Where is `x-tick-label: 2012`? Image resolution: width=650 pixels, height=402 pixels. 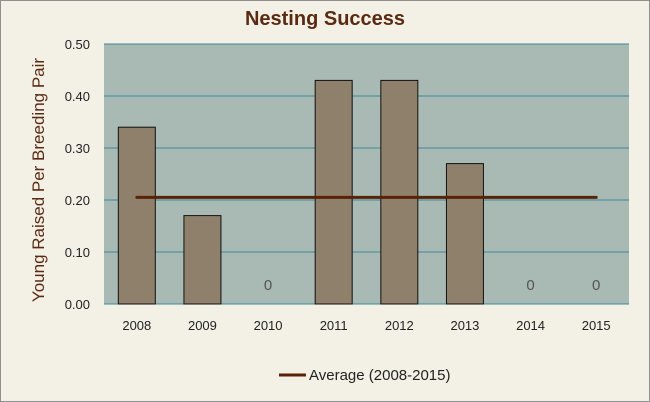 x-tick-label: 2012 is located at coordinates (399, 325).